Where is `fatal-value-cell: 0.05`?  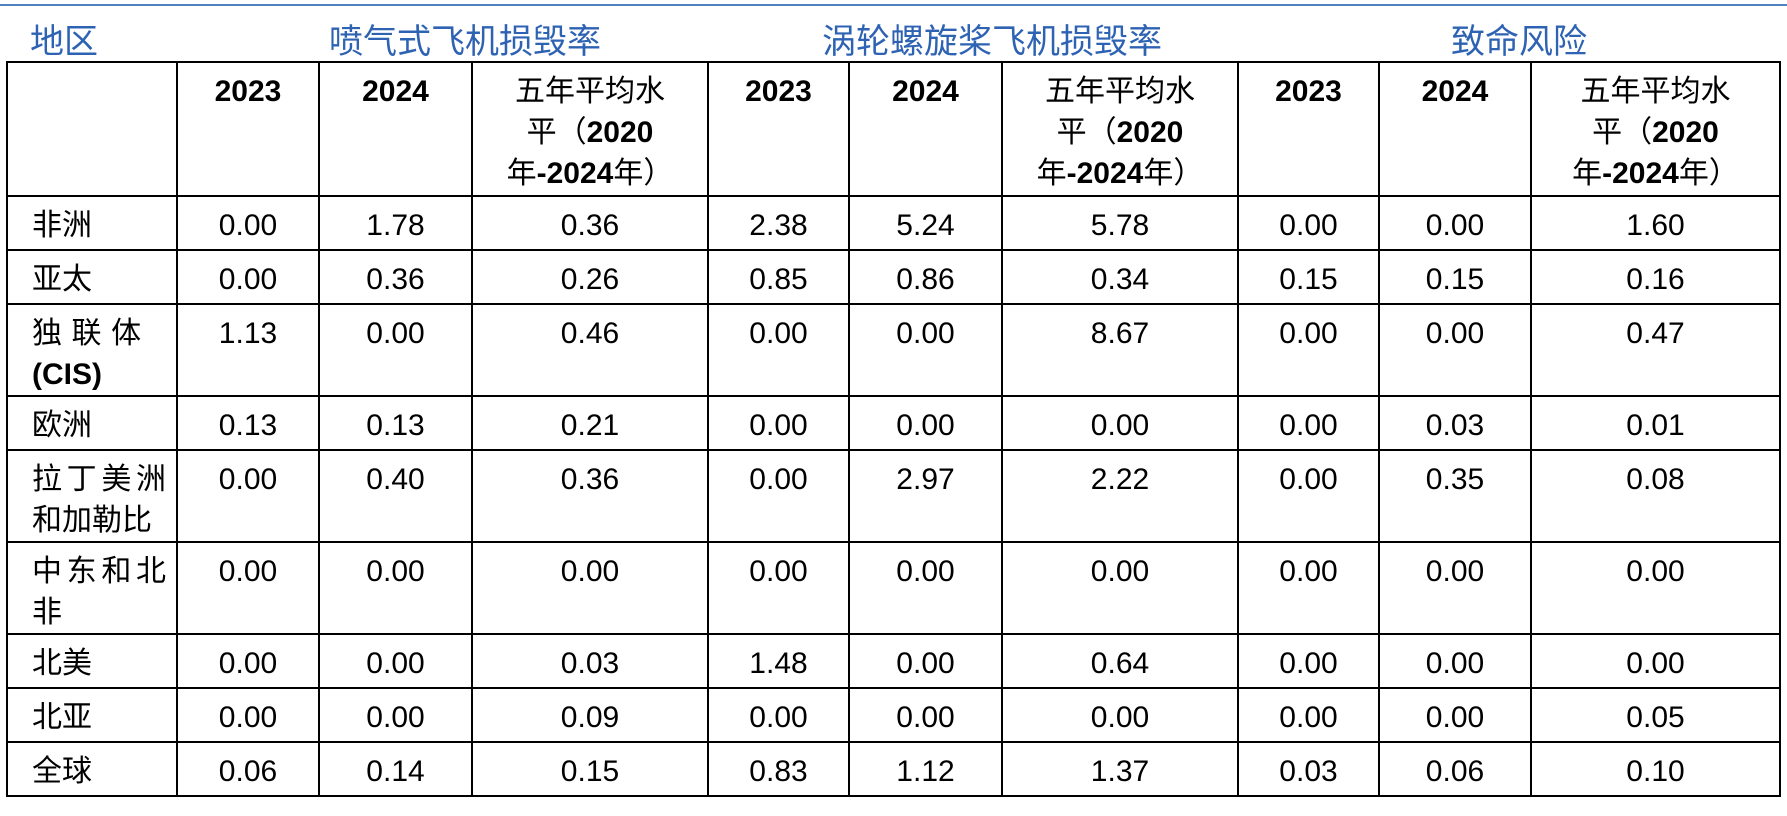 fatal-value-cell: 0.05 is located at coordinates (1655, 715).